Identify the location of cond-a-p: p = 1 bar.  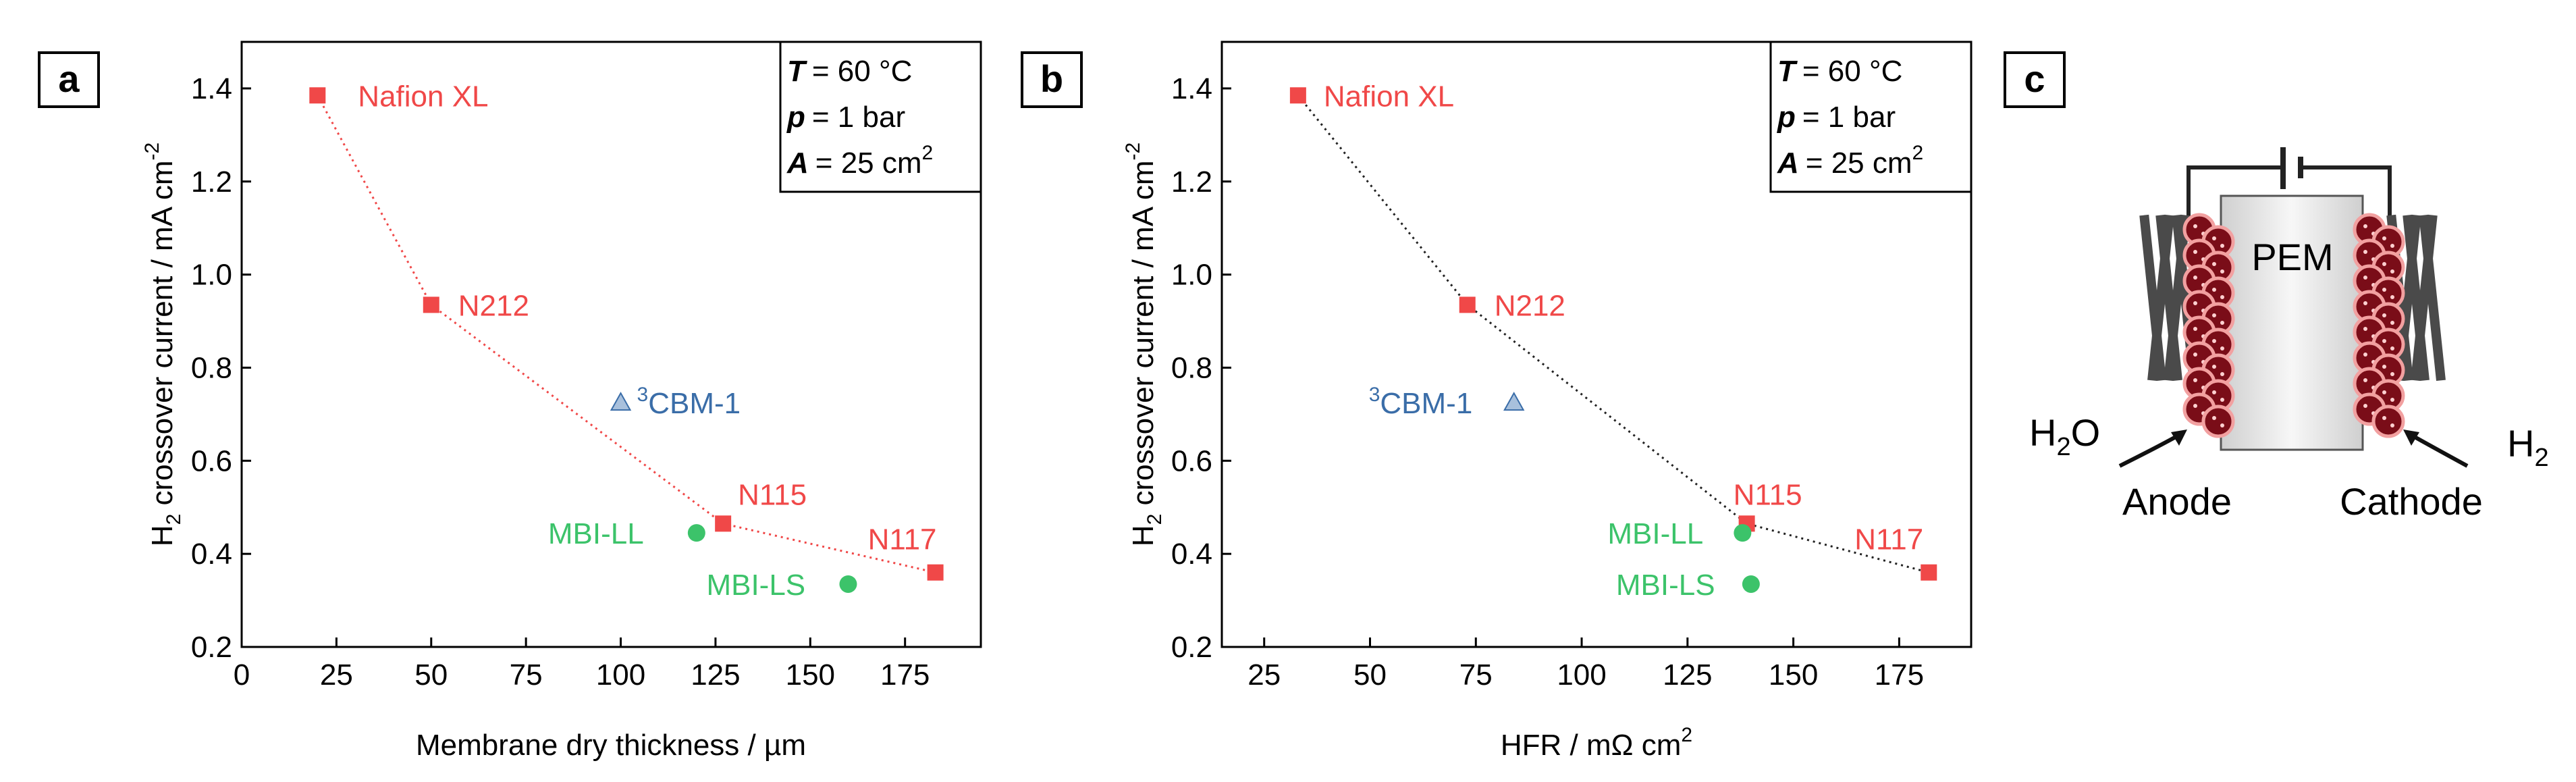
(845, 117).